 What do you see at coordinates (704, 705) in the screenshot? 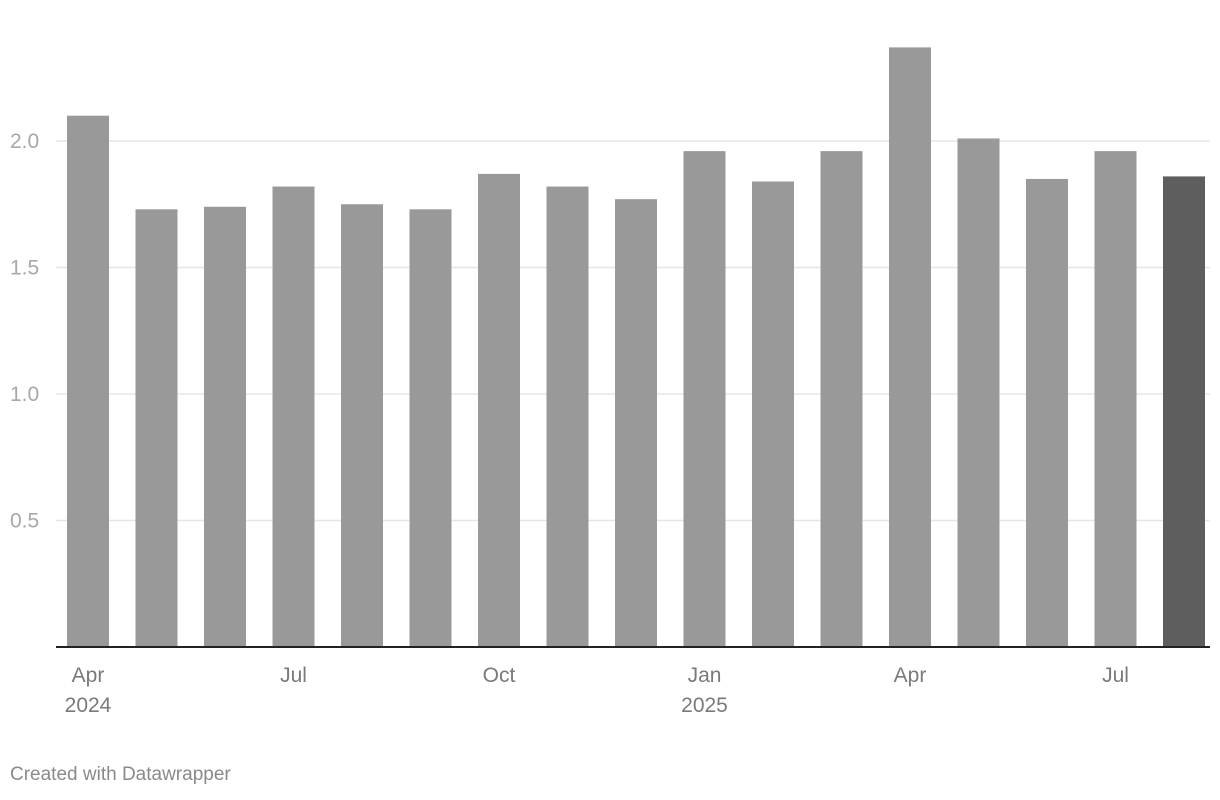
I see `x-tick-year-label: 2025` at bounding box center [704, 705].